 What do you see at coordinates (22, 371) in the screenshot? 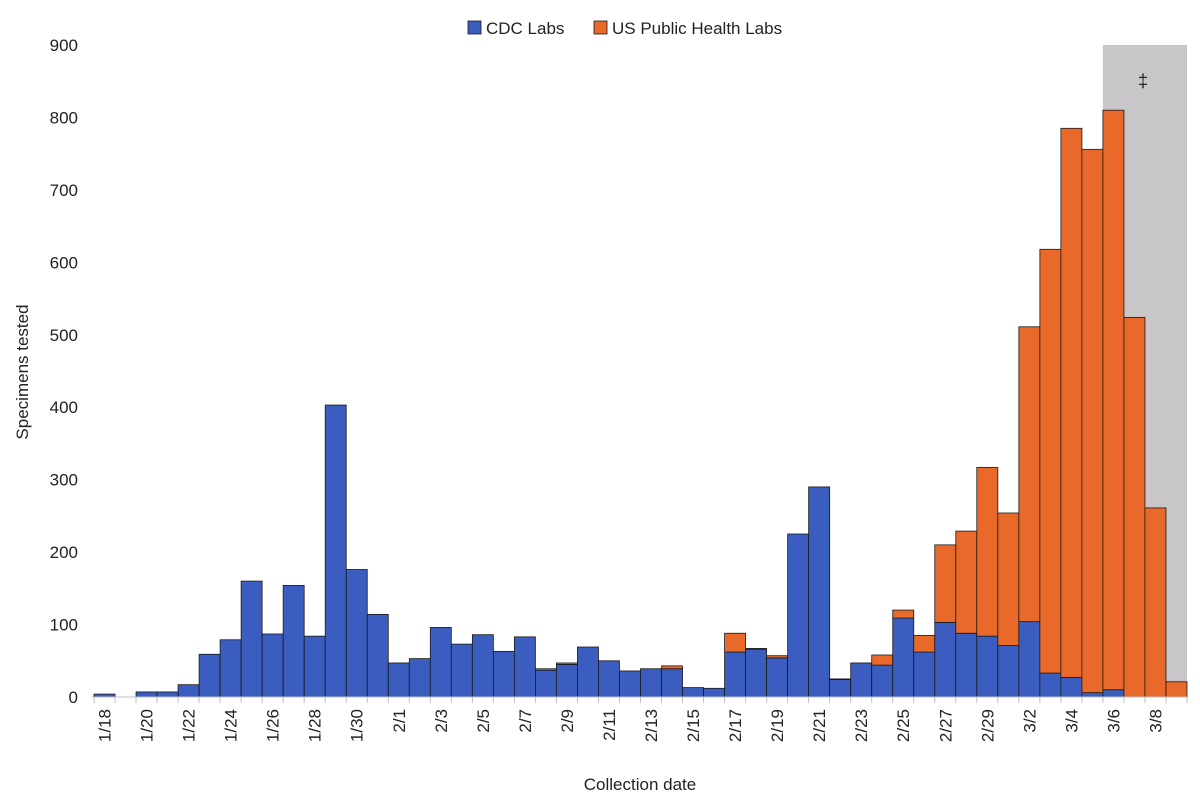
I see `y-axis-title: Specimens tested` at bounding box center [22, 371].